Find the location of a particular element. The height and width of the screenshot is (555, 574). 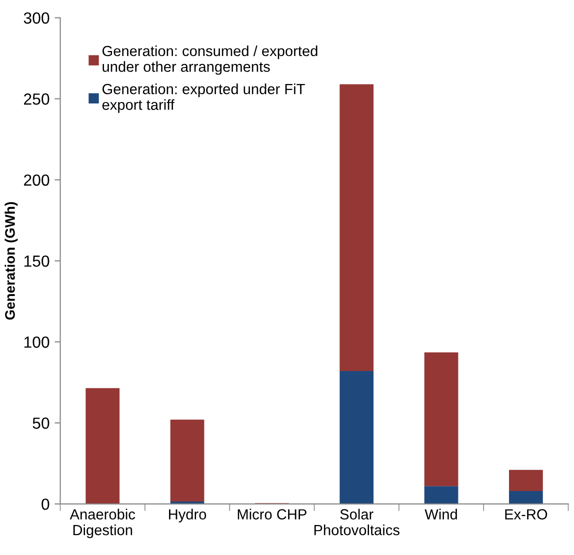

y-axis-title: Generation (GWh) is located at coordinates (11, 261).